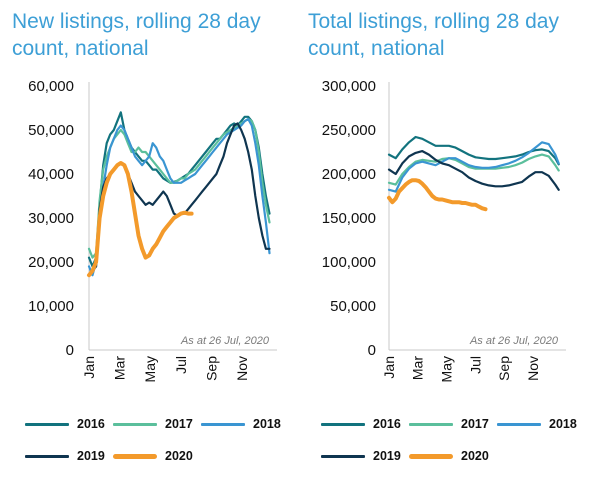 The width and height of the screenshot is (592, 477). Describe the element at coordinates (349, 174) in the screenshot. I see `y-tick-label: 200,000` at that location.